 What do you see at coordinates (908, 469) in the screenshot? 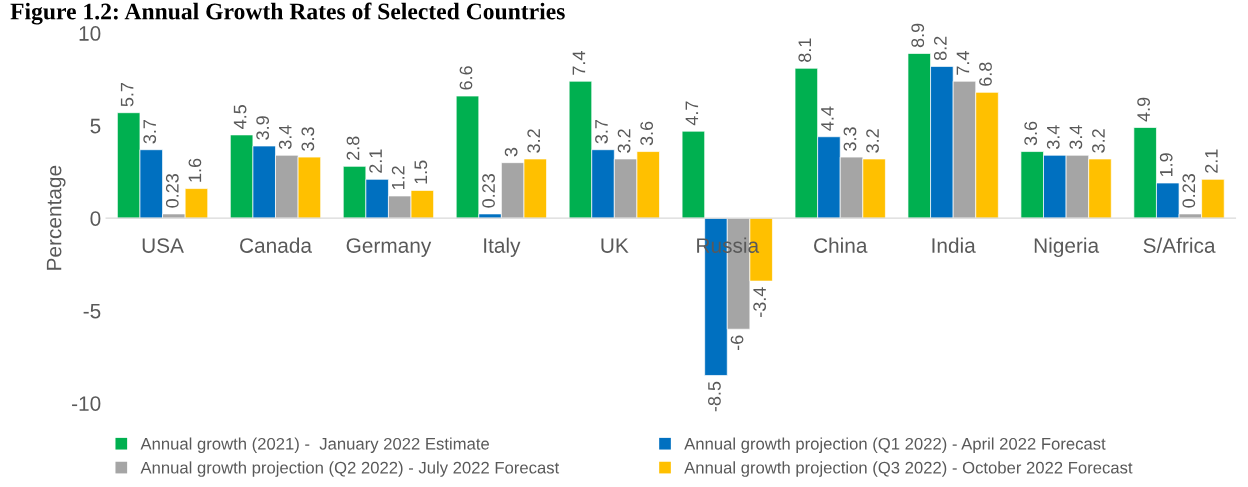
I see `legend-label: Annual growth projection (Q3 2022) - October 2022 Forecast` at bounding box center [908, 469].